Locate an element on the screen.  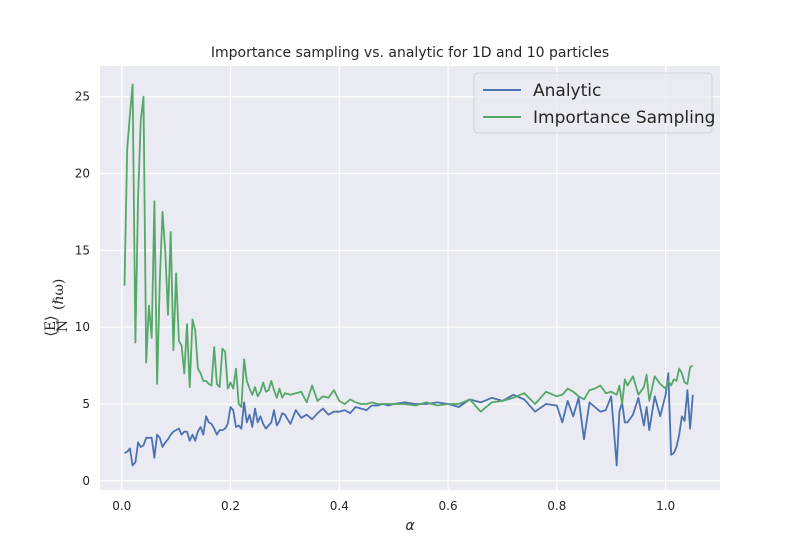
x-tick-label: 0.0 is located at coordinates (121, 506).